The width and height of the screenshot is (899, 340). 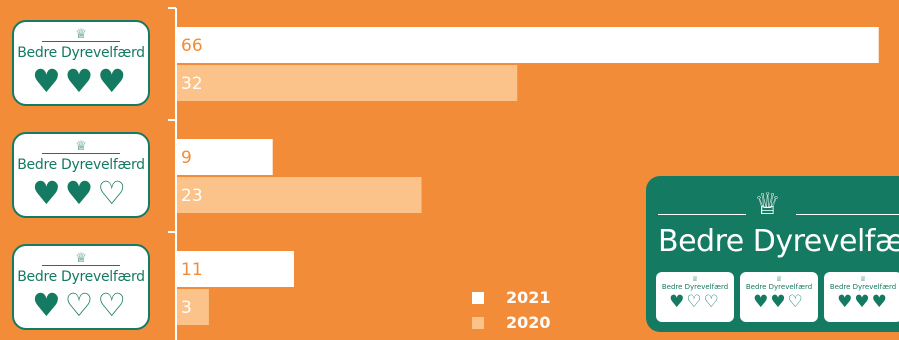 I want to click on divider-right, so click(x=847, y=214).